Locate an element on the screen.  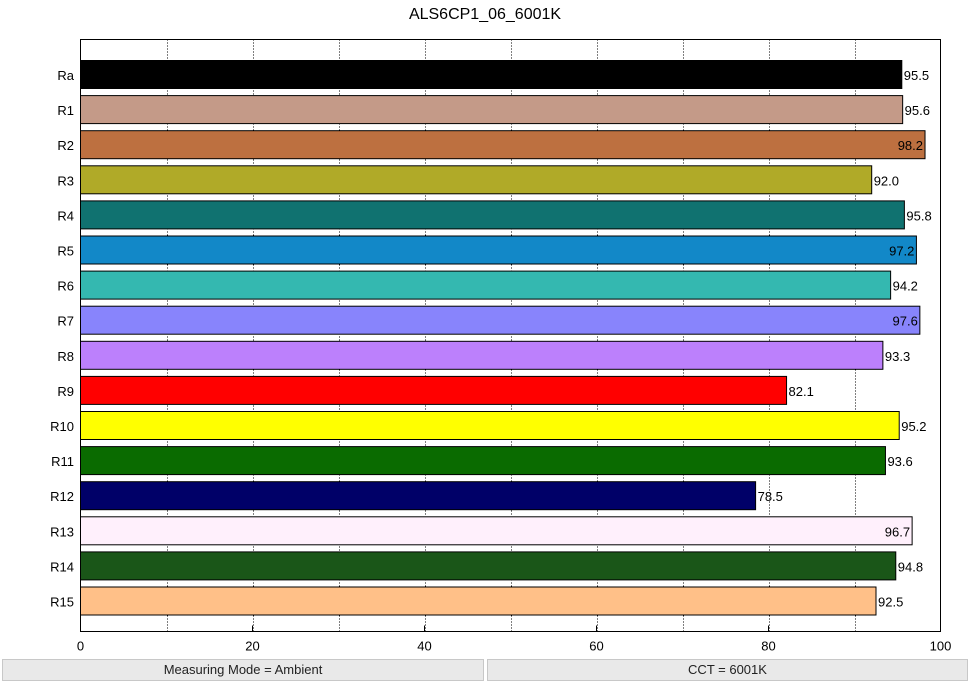
value-label-r1: 95.6 is located at coordinates (917, 110).